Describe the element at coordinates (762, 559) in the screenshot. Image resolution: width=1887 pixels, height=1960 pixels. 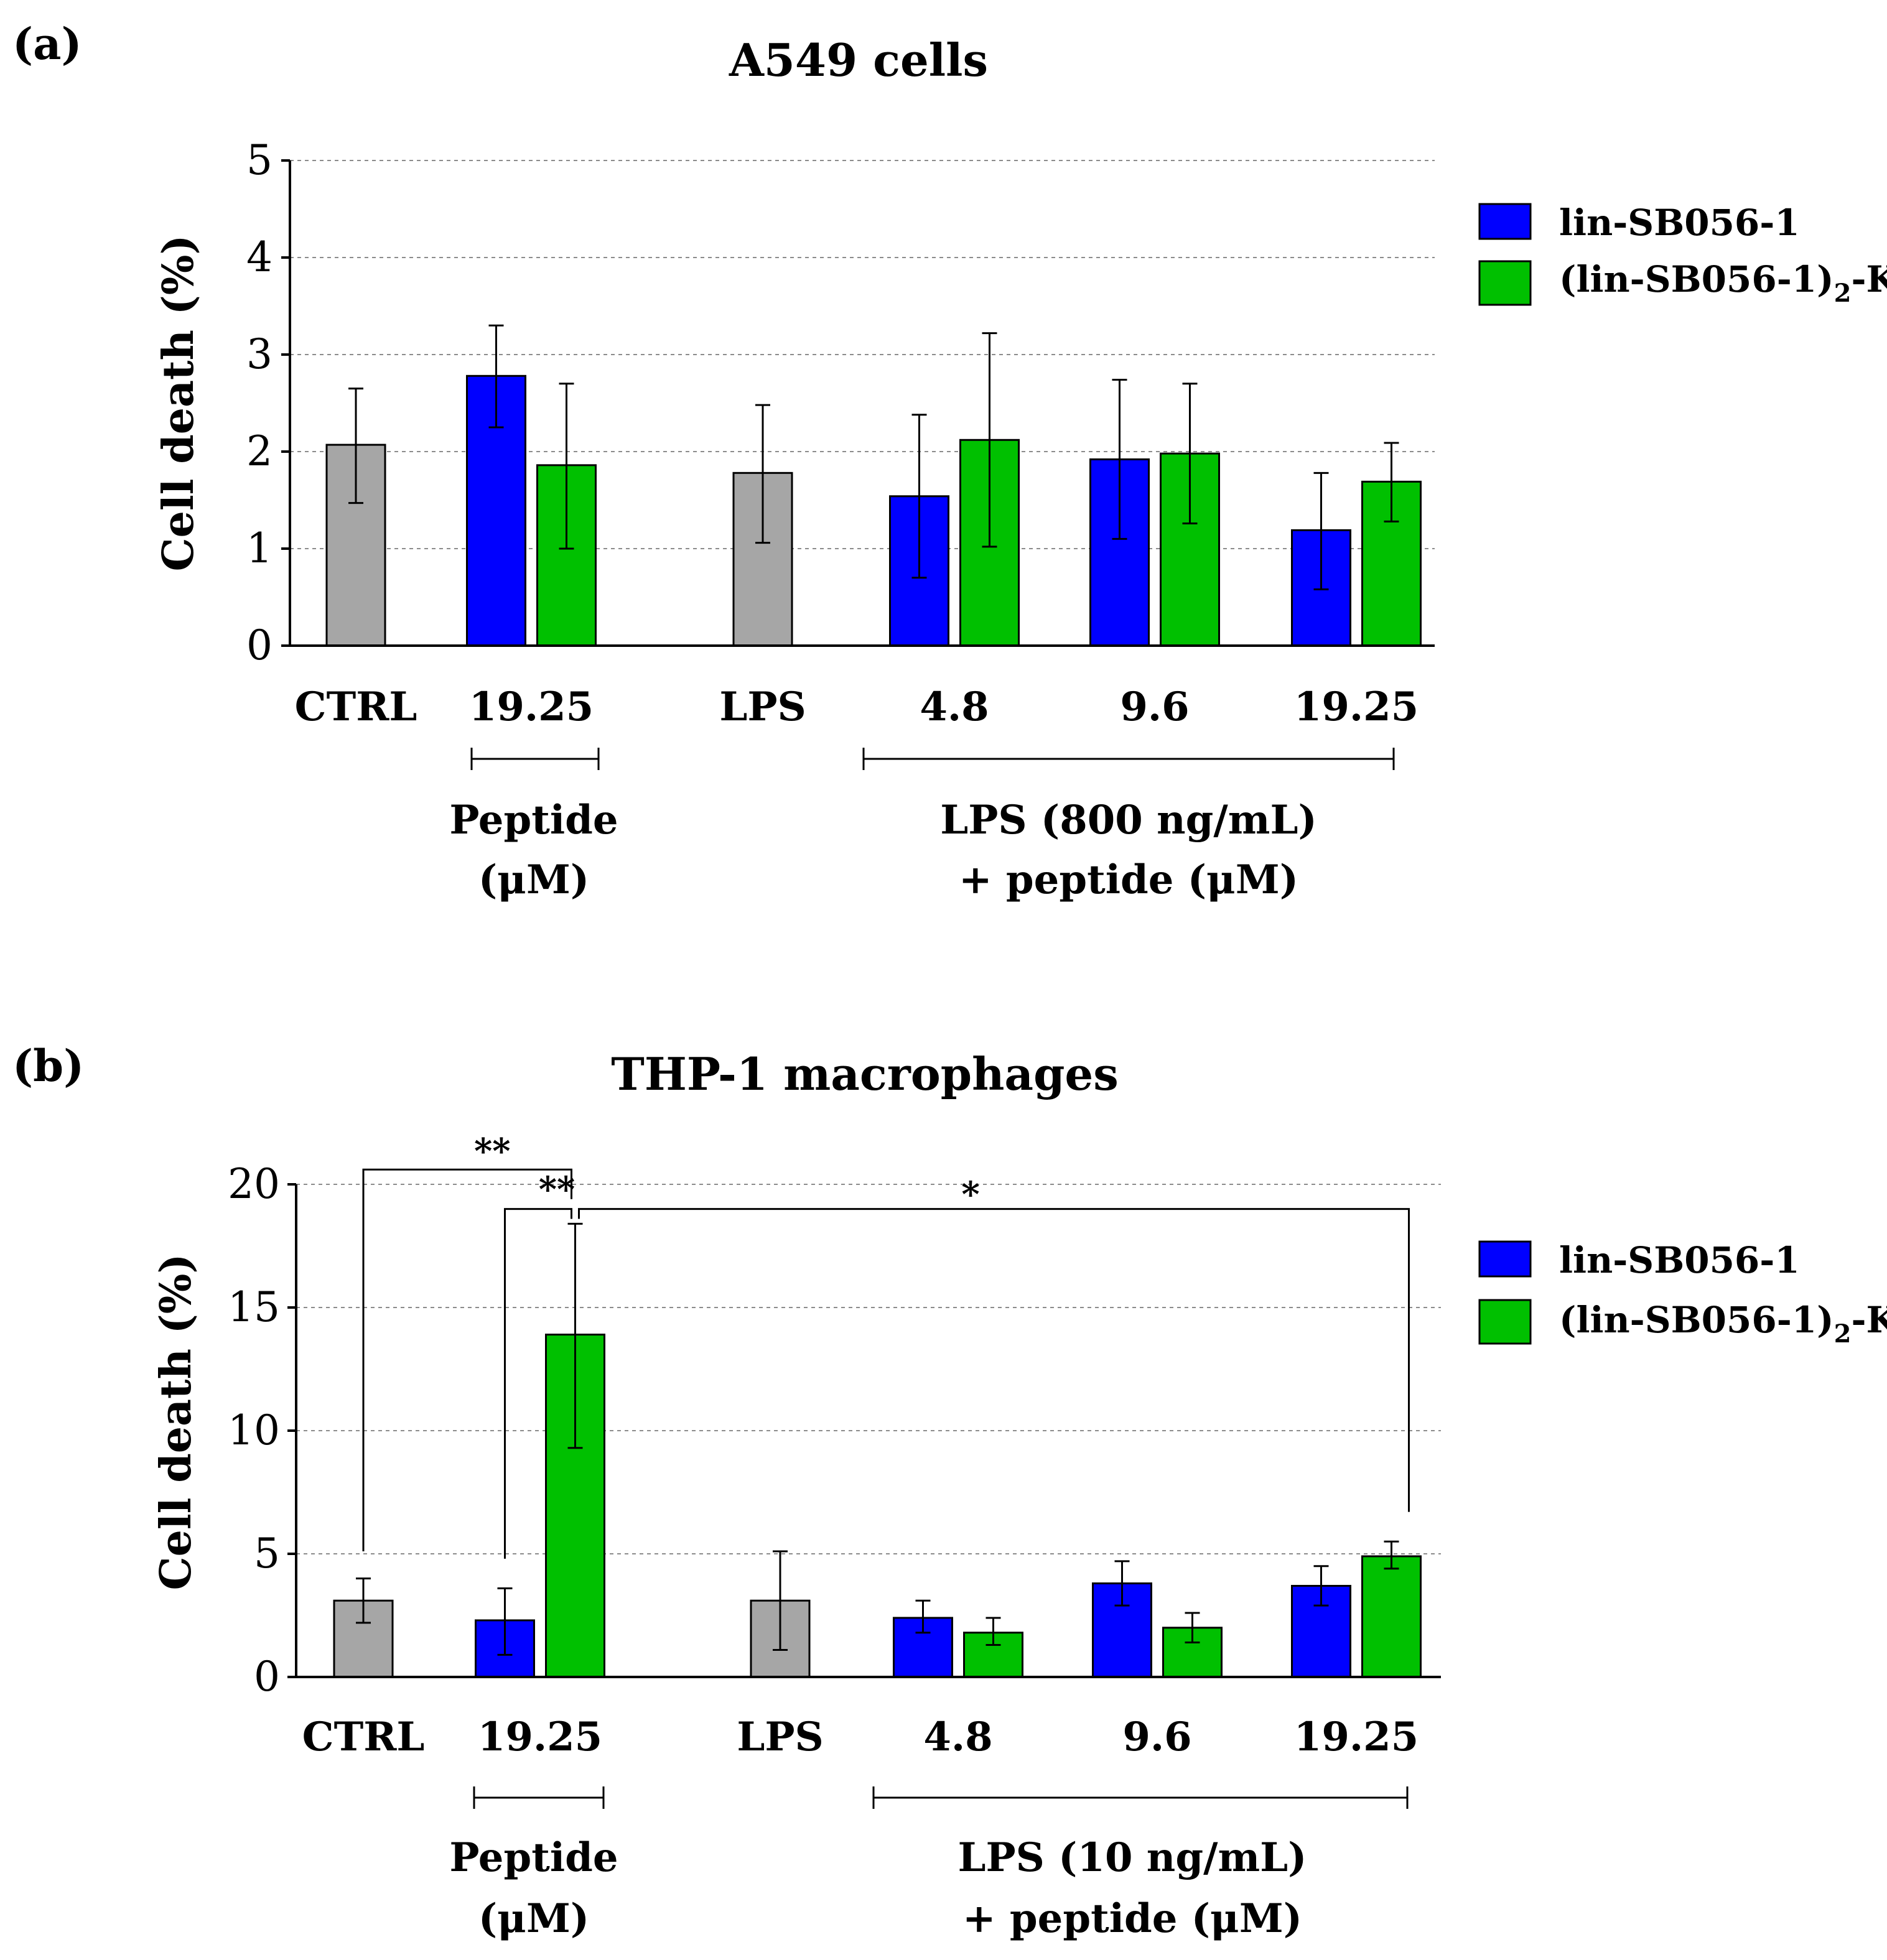
I see `bar-LPS-control` at that location.